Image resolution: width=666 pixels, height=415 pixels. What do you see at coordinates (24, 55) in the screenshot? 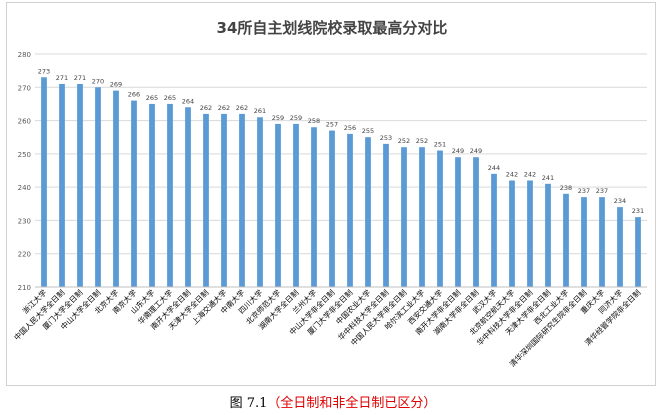
I see `y-tick-label: 280` at bounding box center [24, 55].